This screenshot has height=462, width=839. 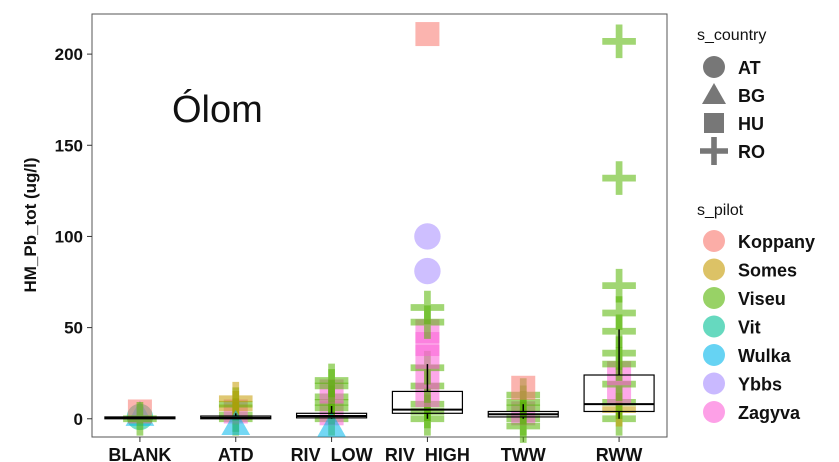 I want to click on x-axis: BLANK ATD RIV_LOW RIV_HIGH TWW RWW, so click(x=375, y=449).